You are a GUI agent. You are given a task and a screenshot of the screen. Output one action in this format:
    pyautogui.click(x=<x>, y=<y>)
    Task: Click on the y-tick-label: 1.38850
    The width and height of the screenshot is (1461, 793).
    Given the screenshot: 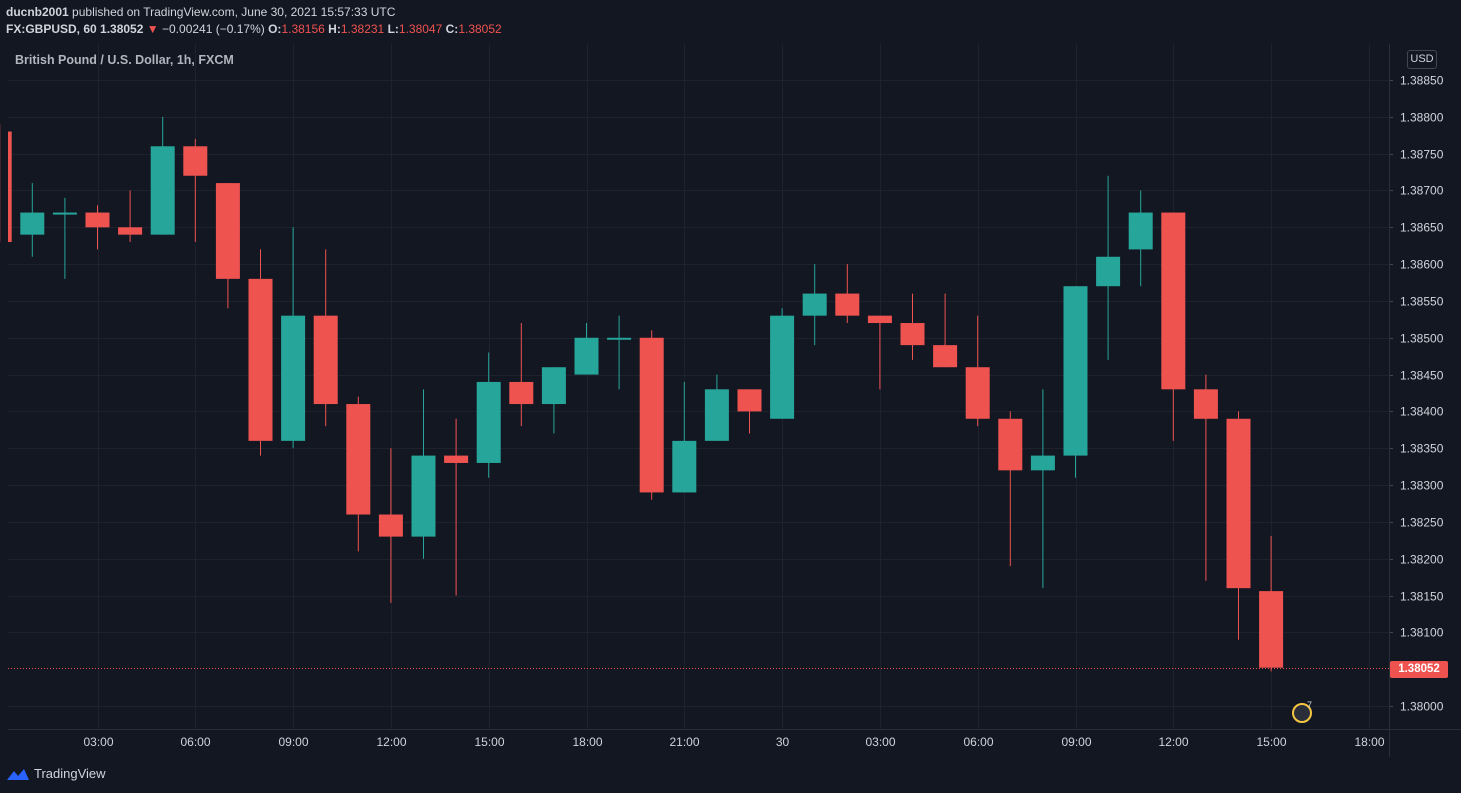 What is the action you would take?
    pyautogui.click(x=1422, y=81)
    